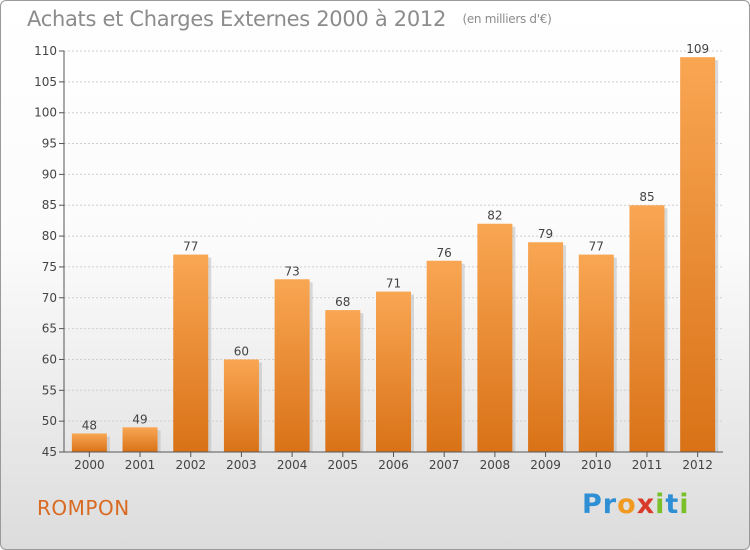  I want to click on data-label: 68, so click(342, 302).